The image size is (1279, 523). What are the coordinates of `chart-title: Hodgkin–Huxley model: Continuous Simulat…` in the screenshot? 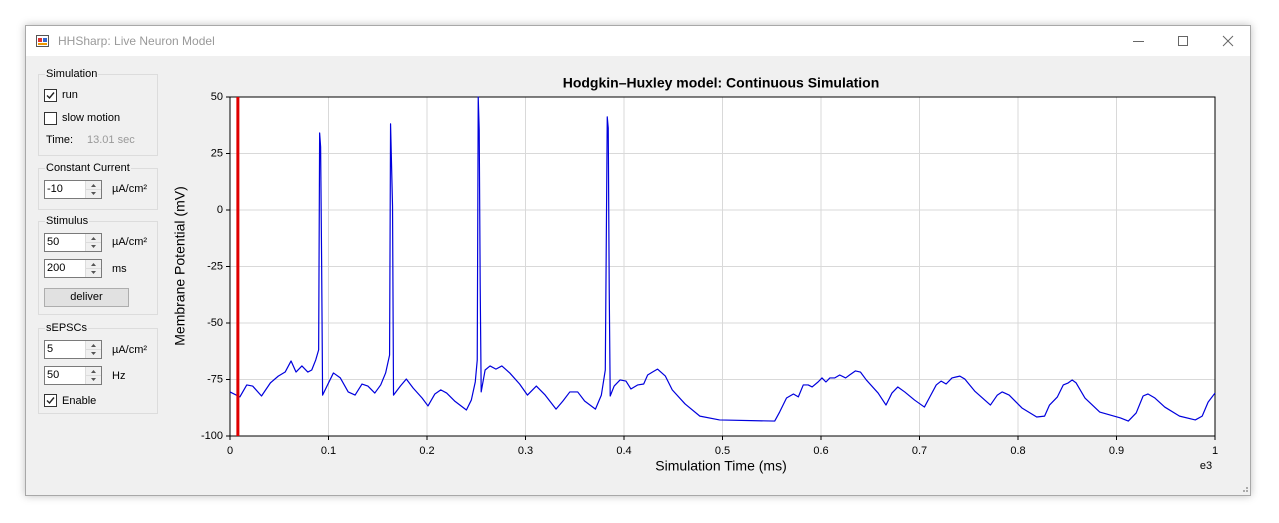 It's located at (721, 83).